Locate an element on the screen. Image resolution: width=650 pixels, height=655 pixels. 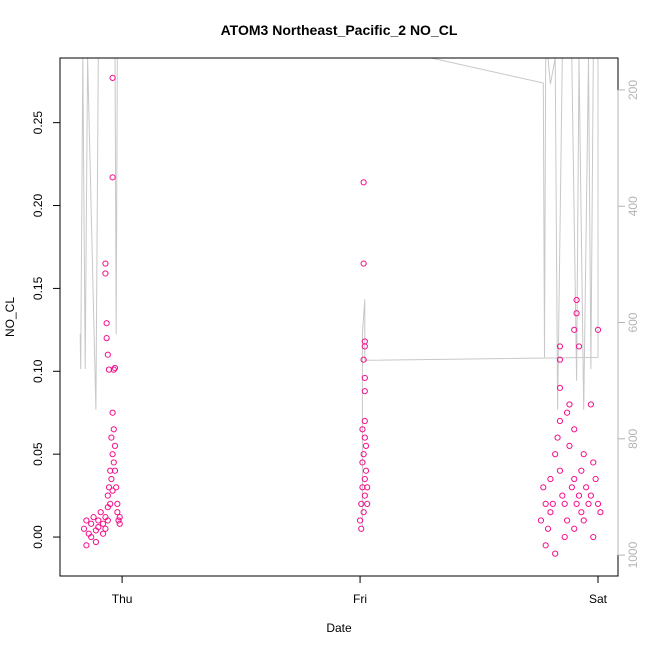
y-tick-label: 0.10 is located at coordinates (38, 371).